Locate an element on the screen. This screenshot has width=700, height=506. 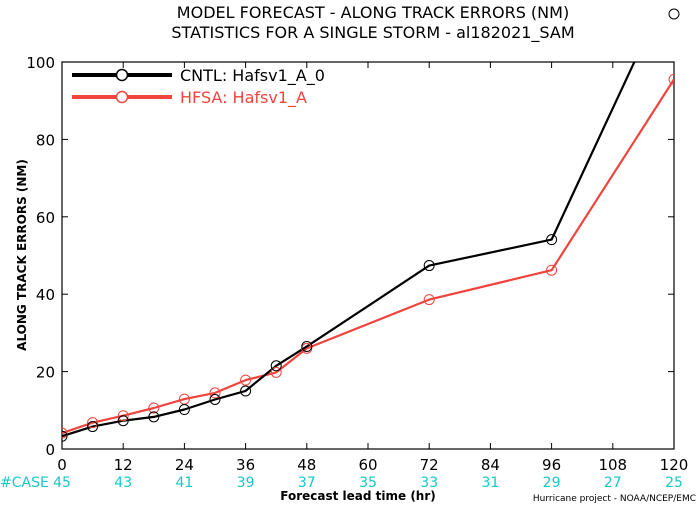
y-tick-label: 60 is located at coordinates (45, 218).